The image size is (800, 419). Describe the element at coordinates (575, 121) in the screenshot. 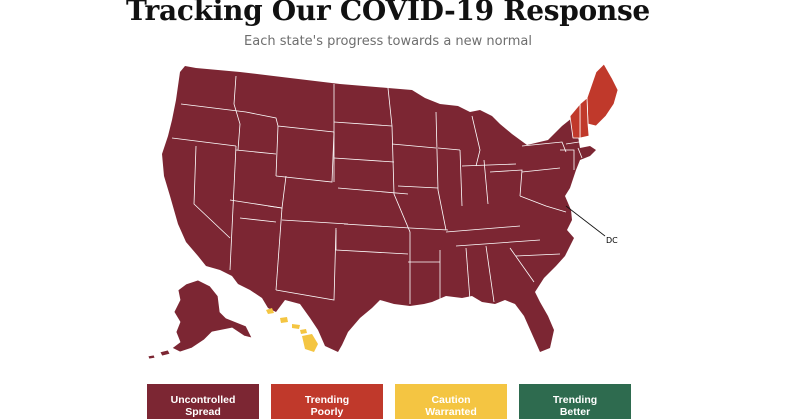

I see `state-vermont` at that location.